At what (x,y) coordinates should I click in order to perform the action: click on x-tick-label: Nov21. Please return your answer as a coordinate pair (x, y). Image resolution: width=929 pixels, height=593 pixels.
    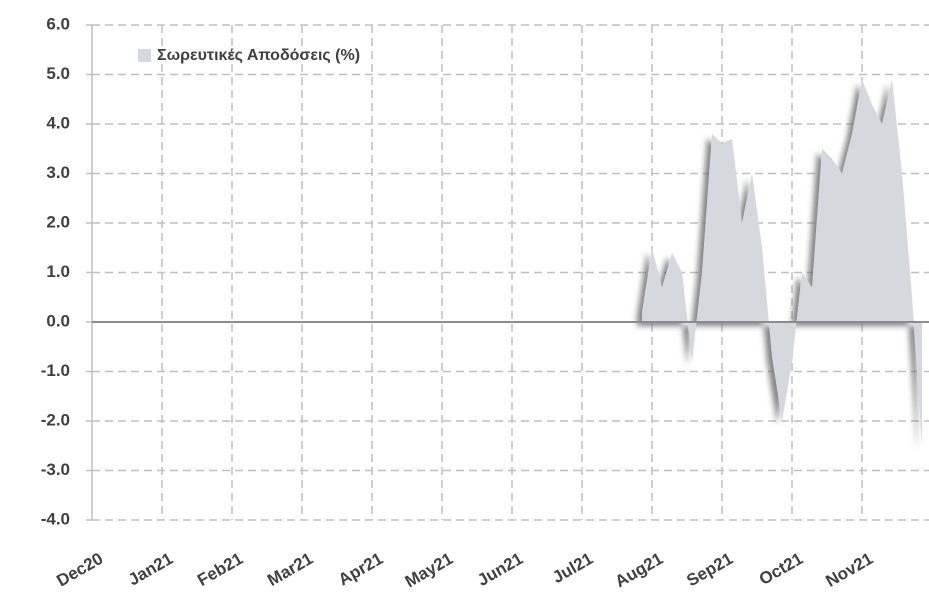
    Looking at the image, I should click on (850, 570).